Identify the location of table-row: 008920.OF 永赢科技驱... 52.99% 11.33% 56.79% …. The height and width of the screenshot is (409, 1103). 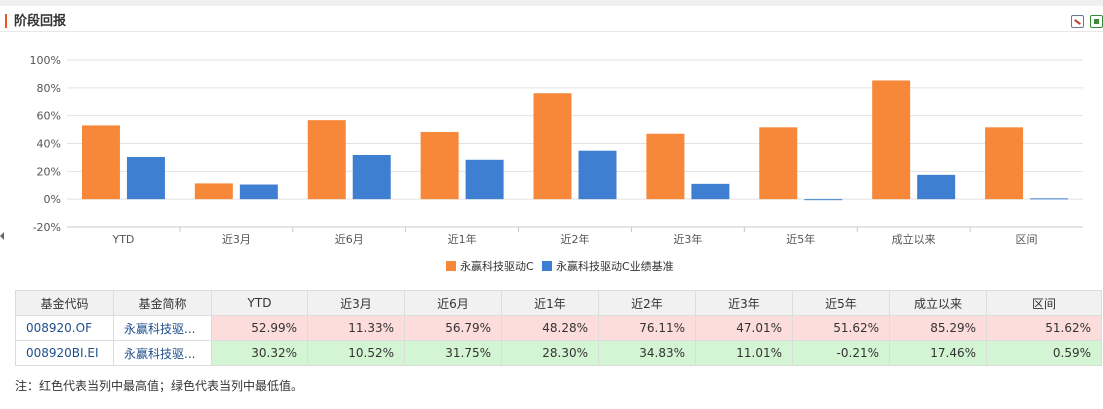
(558, 328).